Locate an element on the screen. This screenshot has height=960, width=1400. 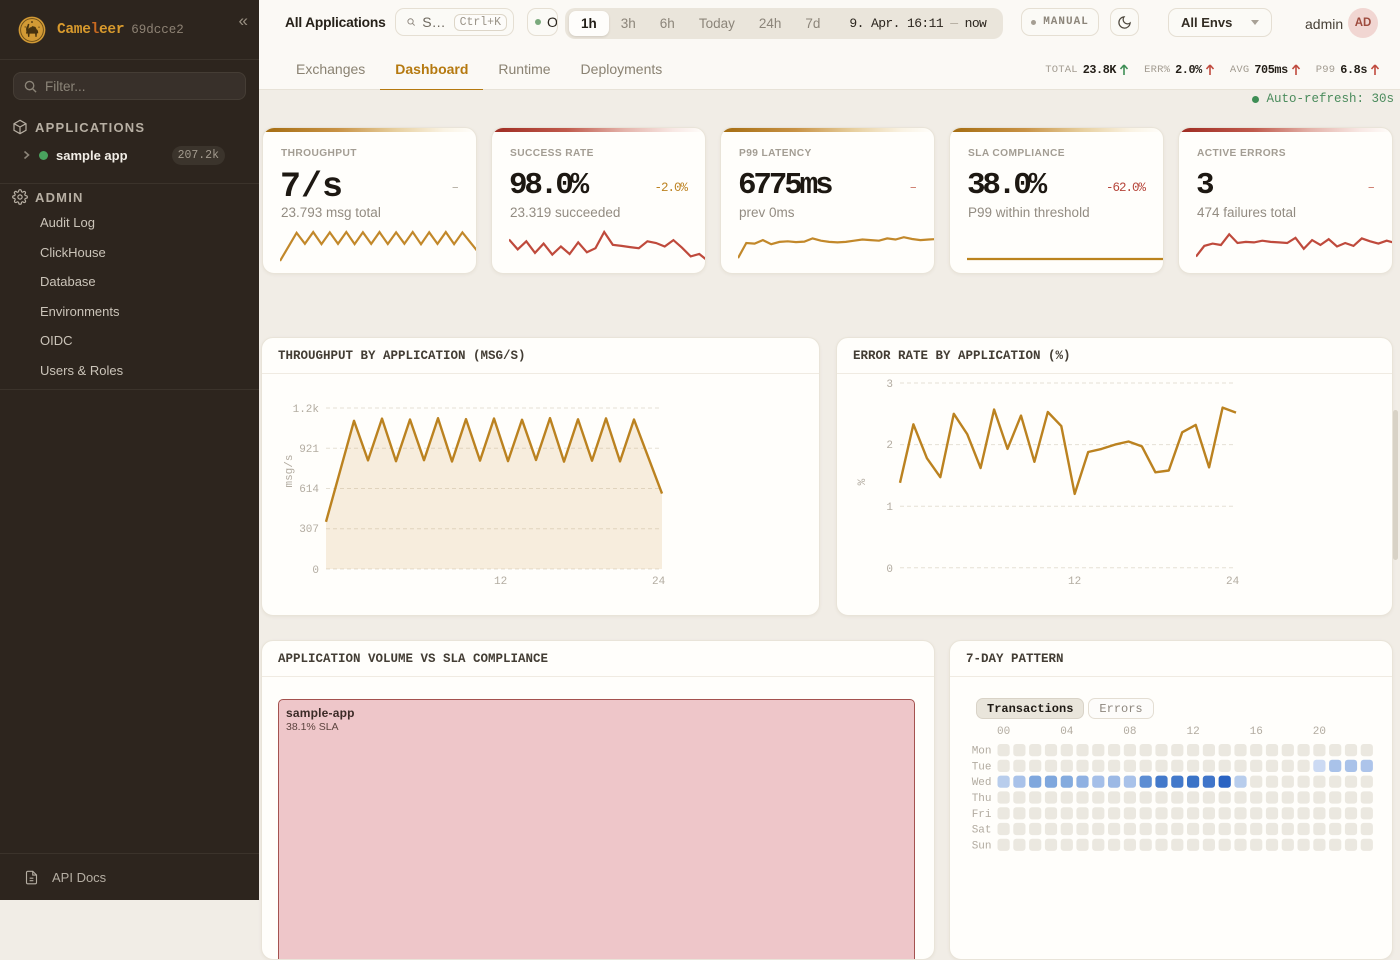
svg-text: 307 is located at coordinates (309, 530).